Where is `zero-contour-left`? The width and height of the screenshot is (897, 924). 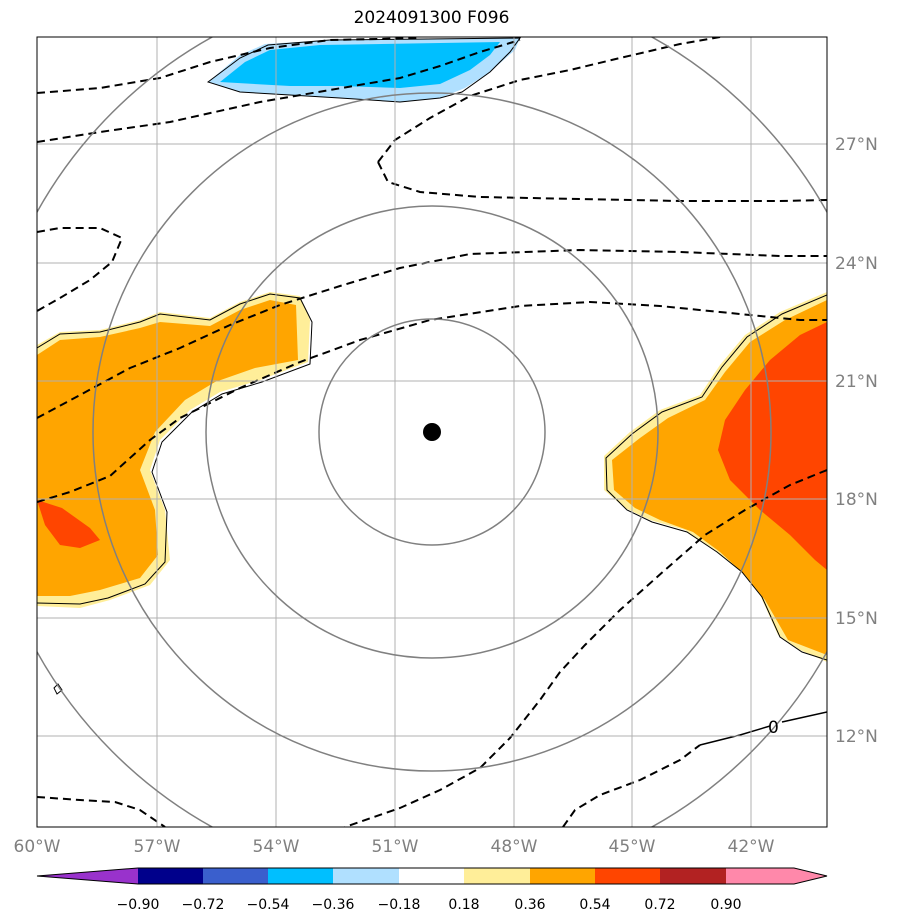 zero-contour-left is located at coordinates (175, 449).